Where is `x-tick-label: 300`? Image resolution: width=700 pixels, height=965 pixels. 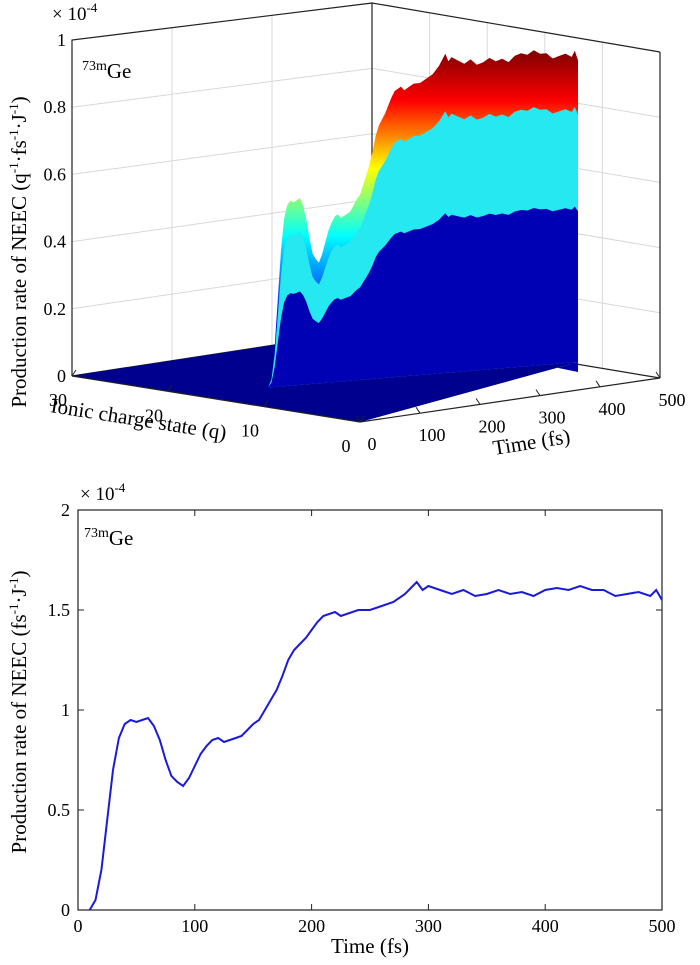
x-tick-label: 300 is located at coordinates (428, 926).